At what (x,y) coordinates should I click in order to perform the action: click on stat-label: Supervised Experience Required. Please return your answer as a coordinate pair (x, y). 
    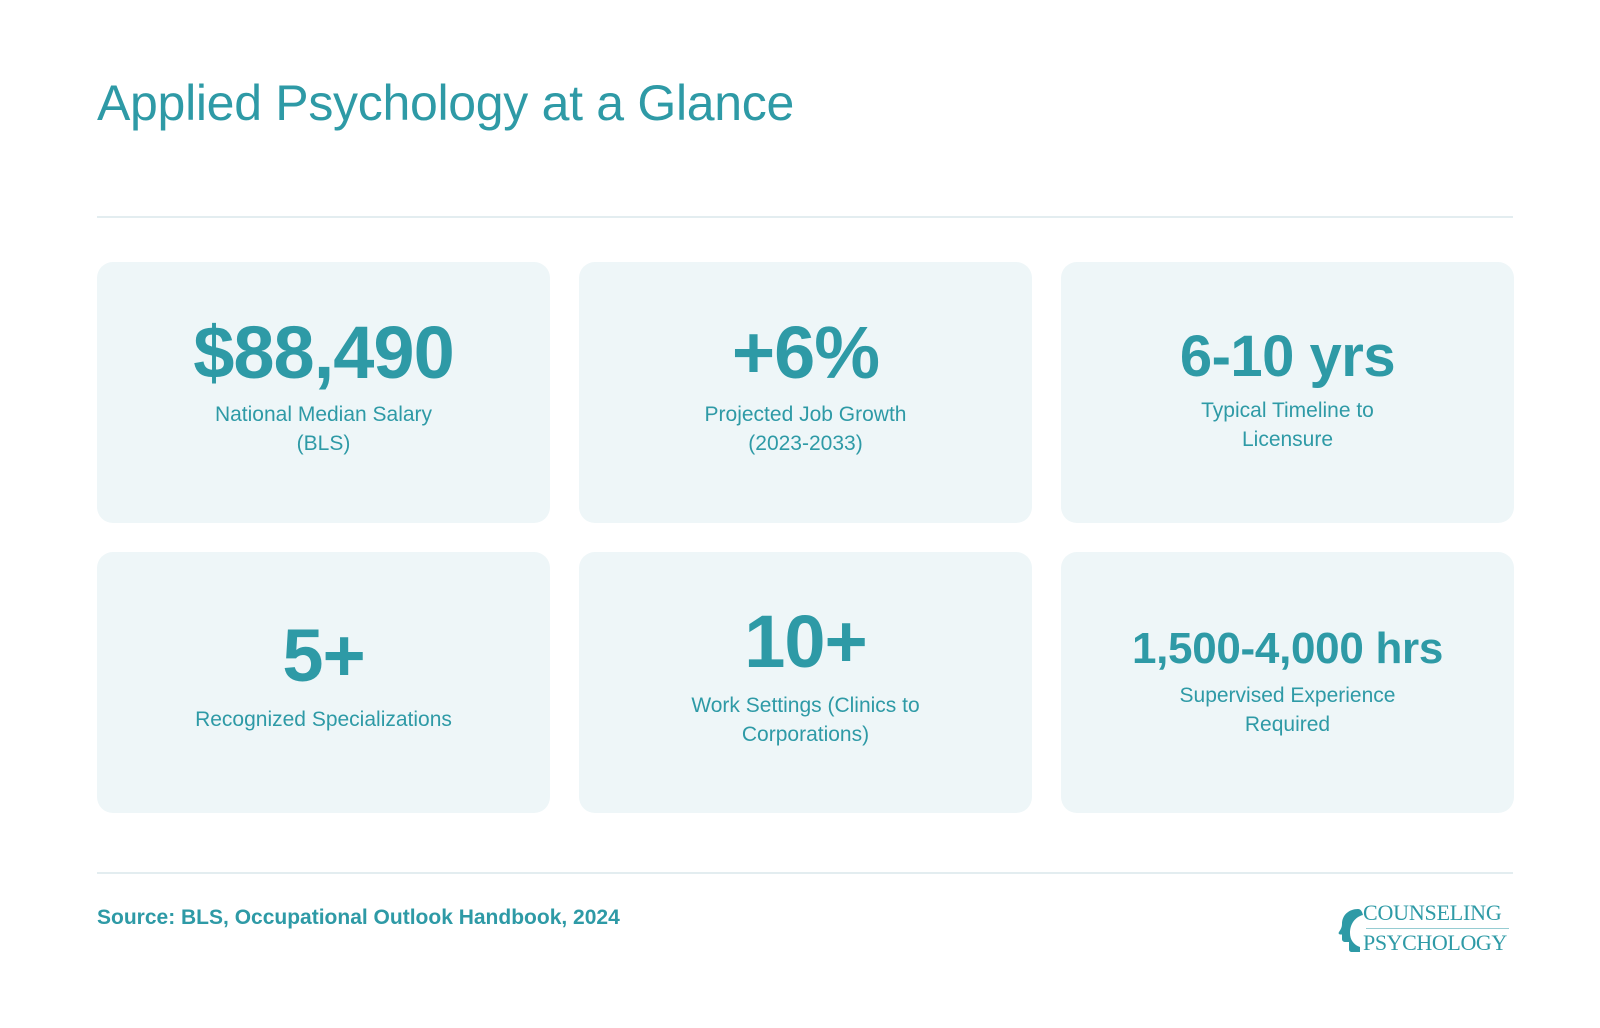
    Looking at the image, I should click on (1287, 709).